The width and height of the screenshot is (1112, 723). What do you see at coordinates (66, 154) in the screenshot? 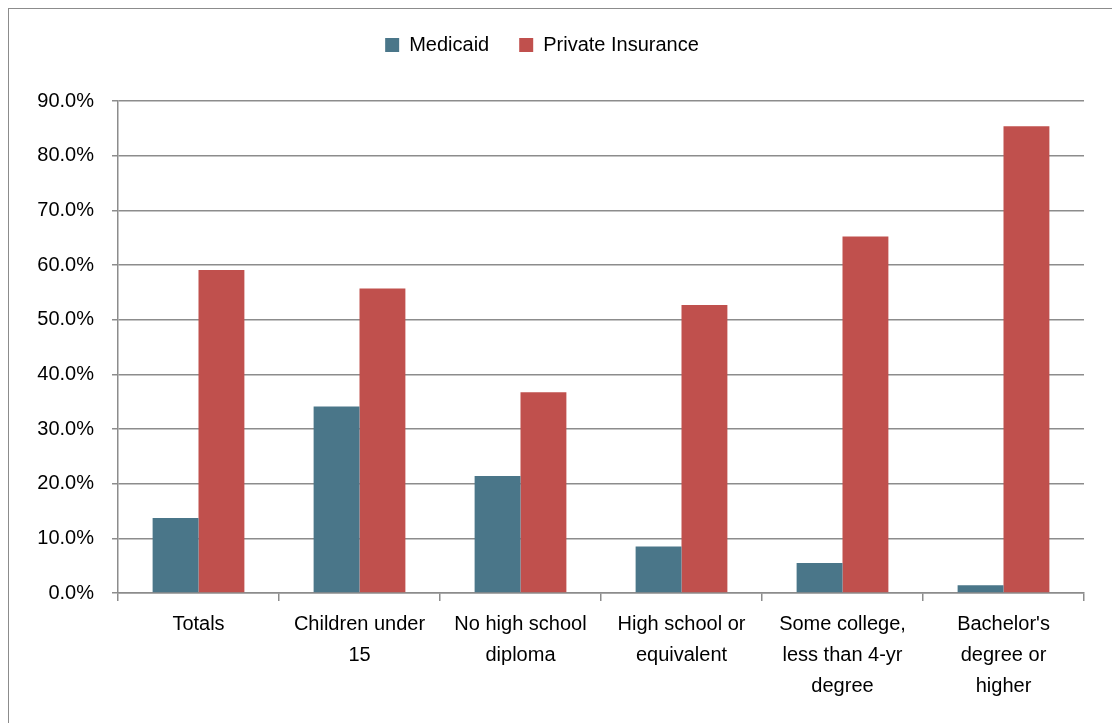
I see `y-tick-label: 80.0%` at bounding box center [66, 154].